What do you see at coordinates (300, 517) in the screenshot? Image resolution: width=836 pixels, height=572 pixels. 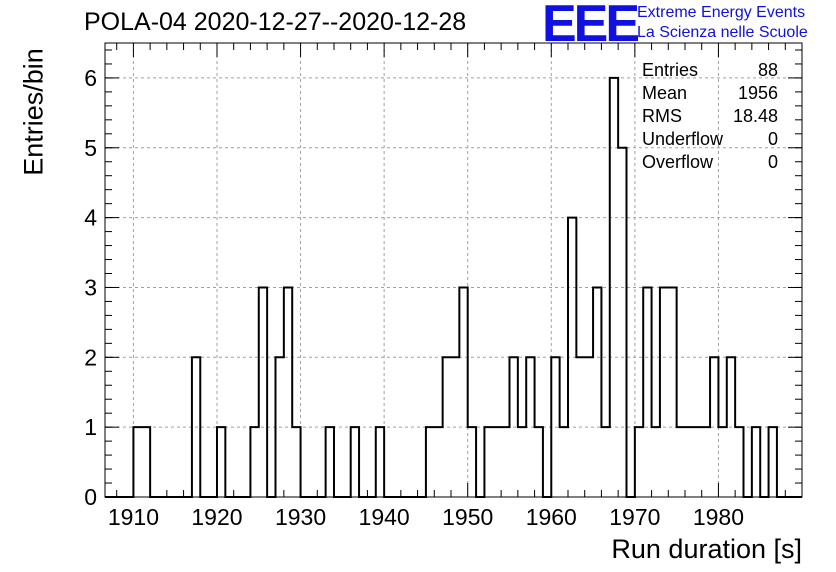 I see `x-tick-label: 1930` at bounding box center [300, 517].